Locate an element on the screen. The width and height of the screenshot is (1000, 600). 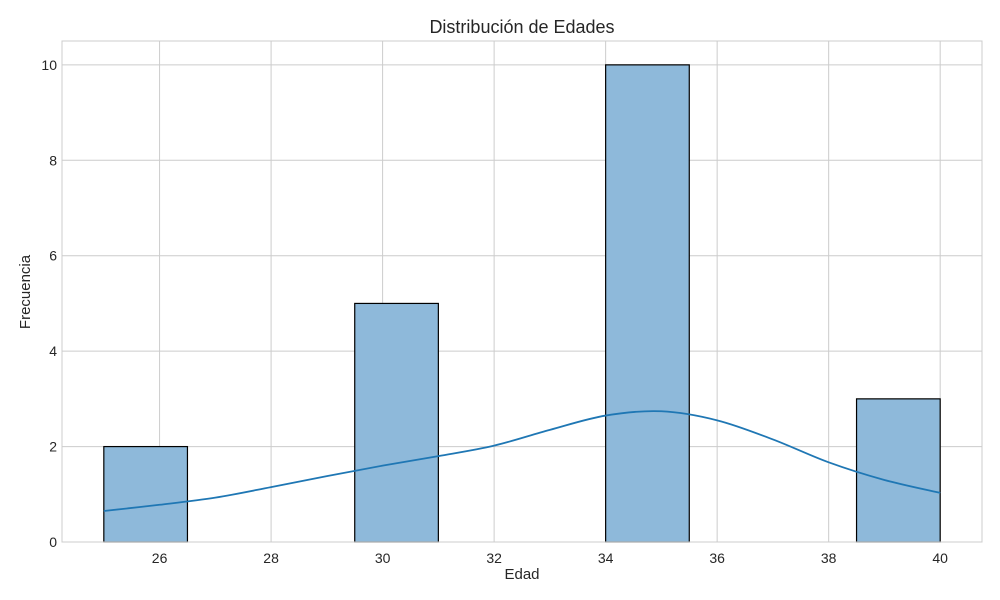
y-tick-label: 8 is located at coordinates (53, 160).